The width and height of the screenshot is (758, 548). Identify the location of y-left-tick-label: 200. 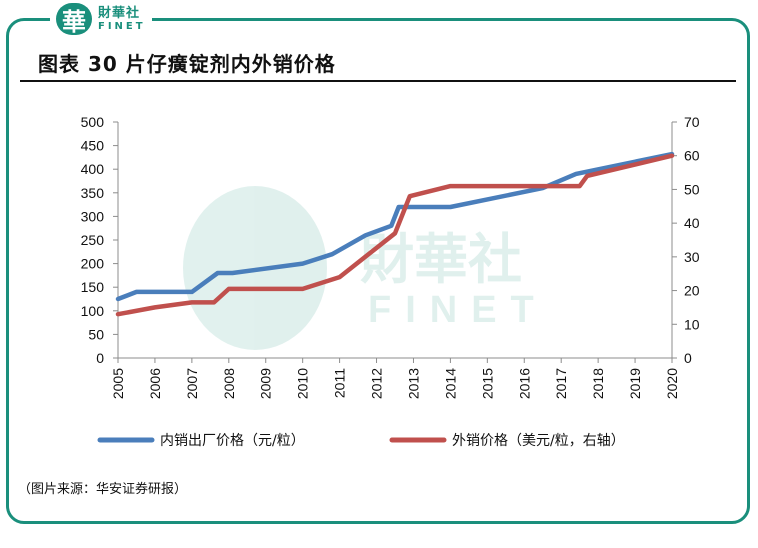
(93, 264).